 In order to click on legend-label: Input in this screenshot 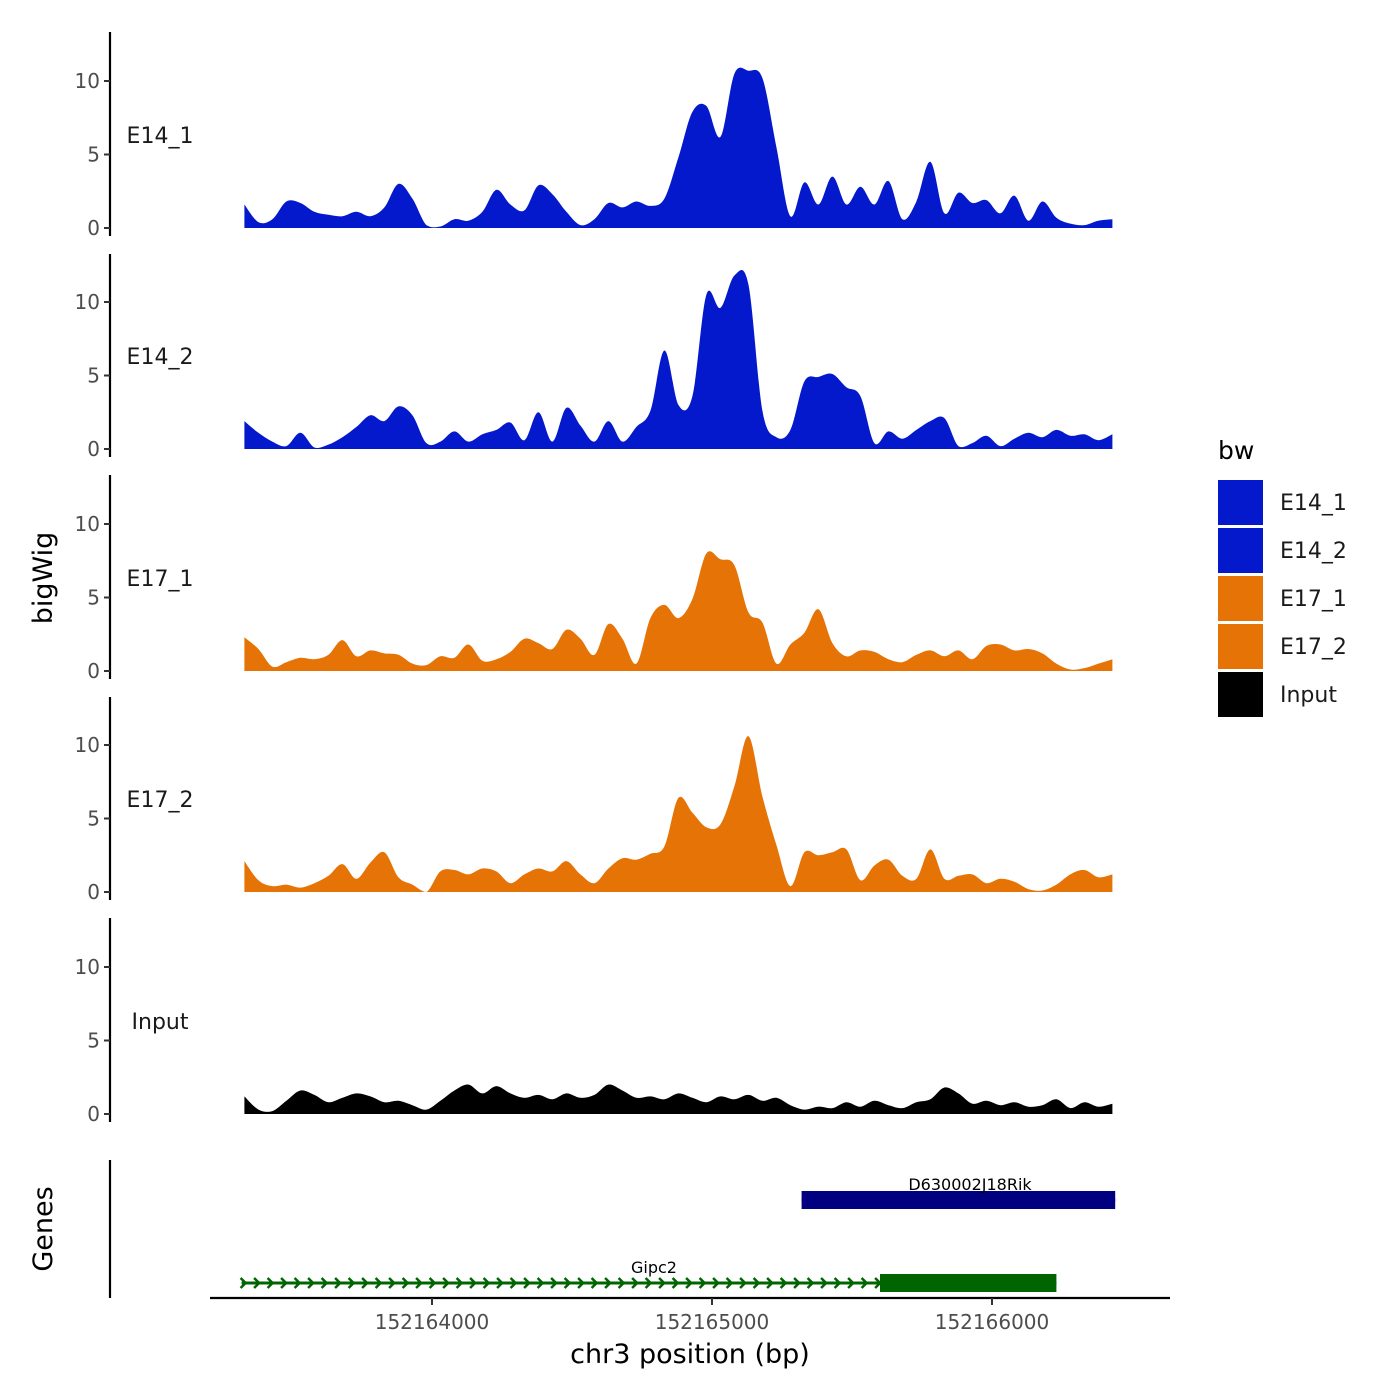, I will do `click(1308, 695)`.